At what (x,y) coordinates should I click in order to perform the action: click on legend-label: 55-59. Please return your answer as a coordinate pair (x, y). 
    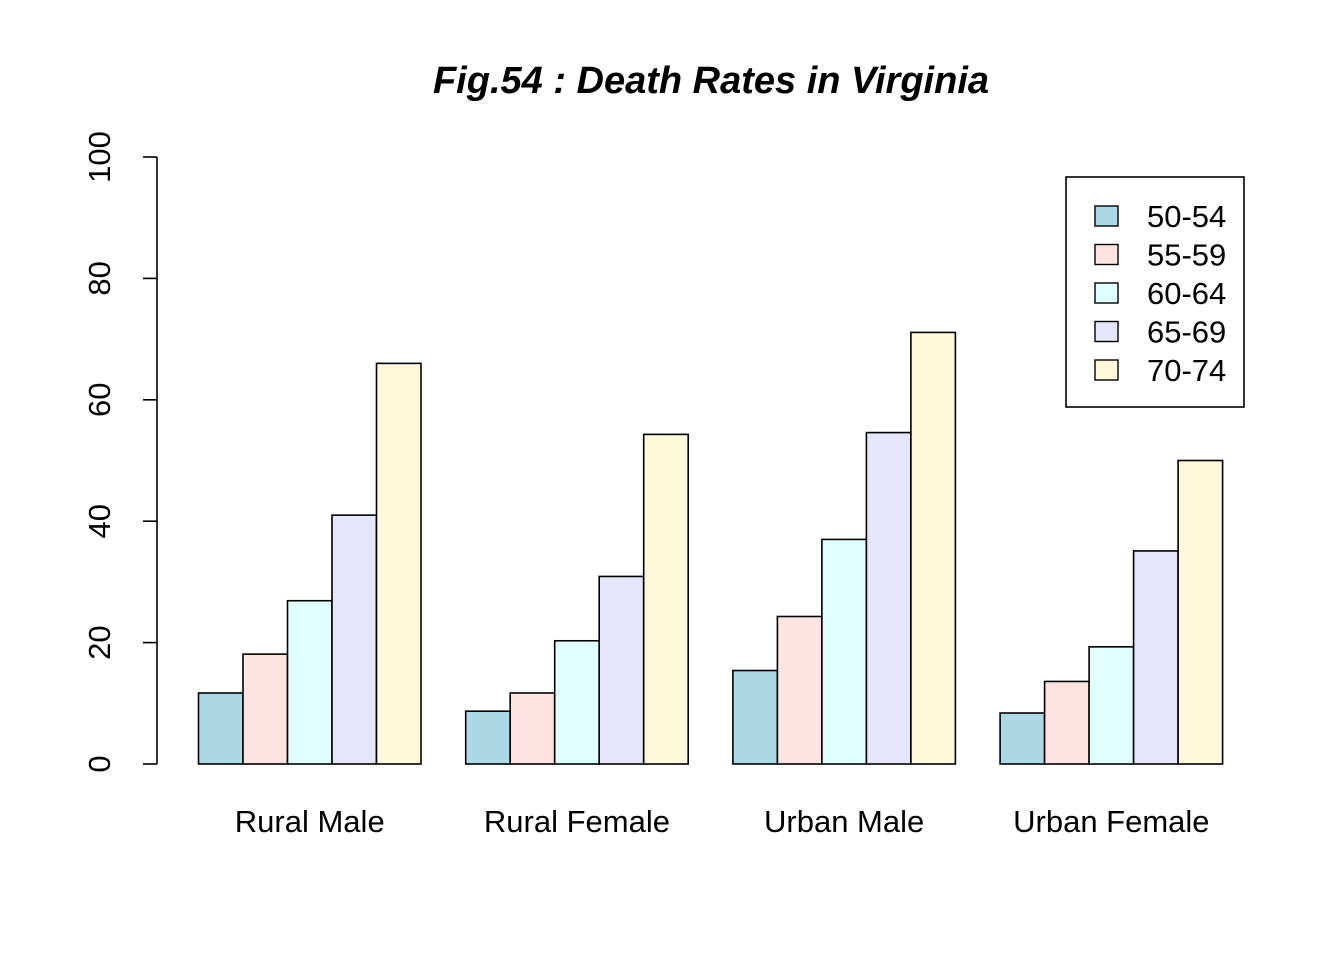
    Looking at the image, I should click on (1186, 255).